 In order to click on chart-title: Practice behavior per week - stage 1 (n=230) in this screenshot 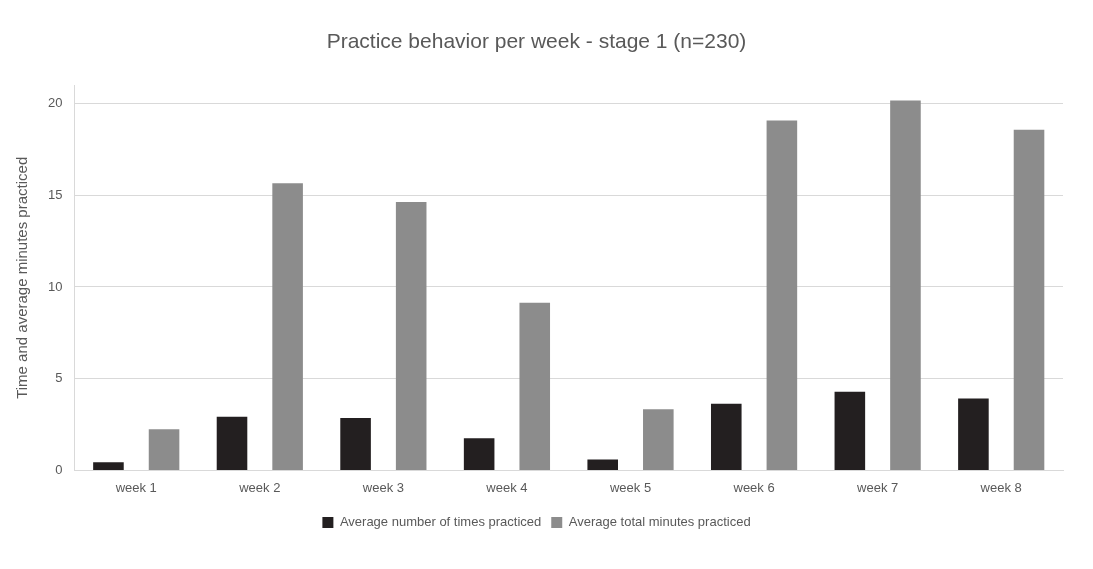, I will do `click(536, 41)`.